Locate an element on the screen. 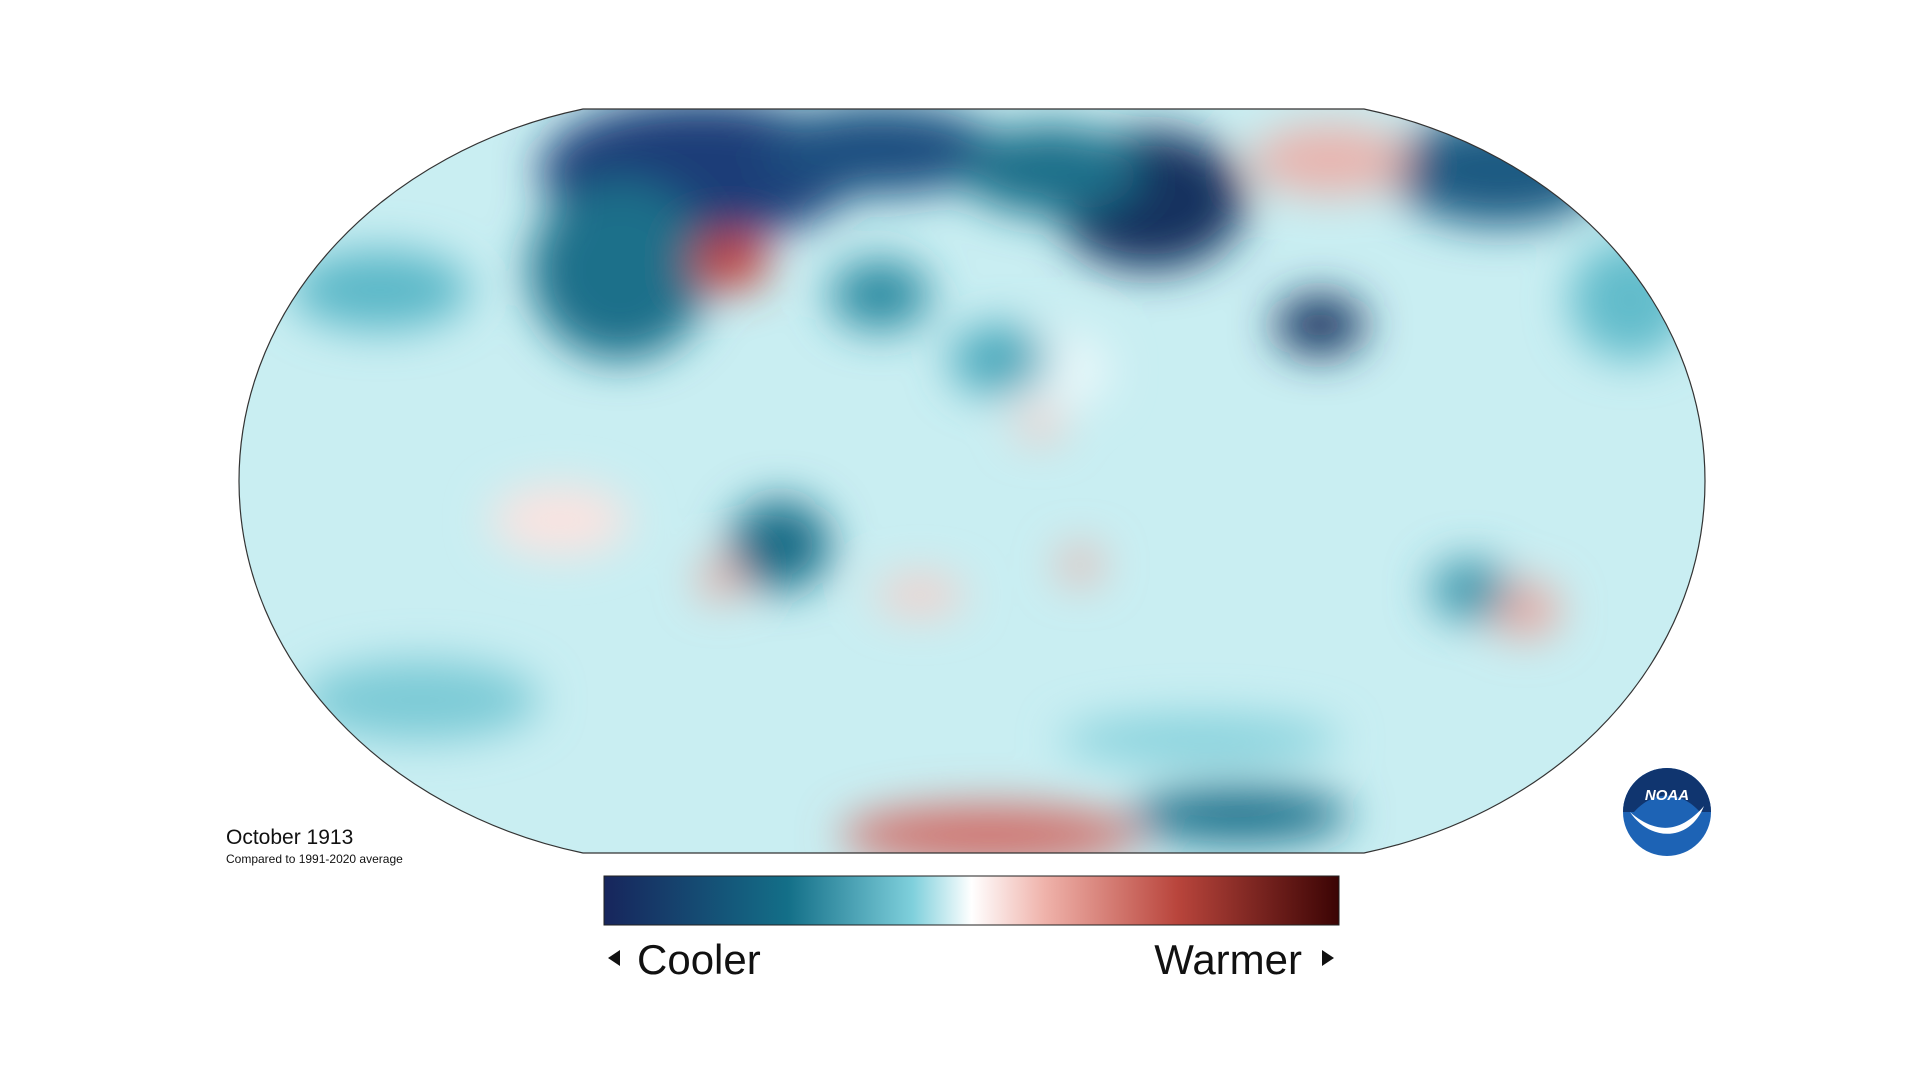  arrow-right is located at coordinates (1328, 958).